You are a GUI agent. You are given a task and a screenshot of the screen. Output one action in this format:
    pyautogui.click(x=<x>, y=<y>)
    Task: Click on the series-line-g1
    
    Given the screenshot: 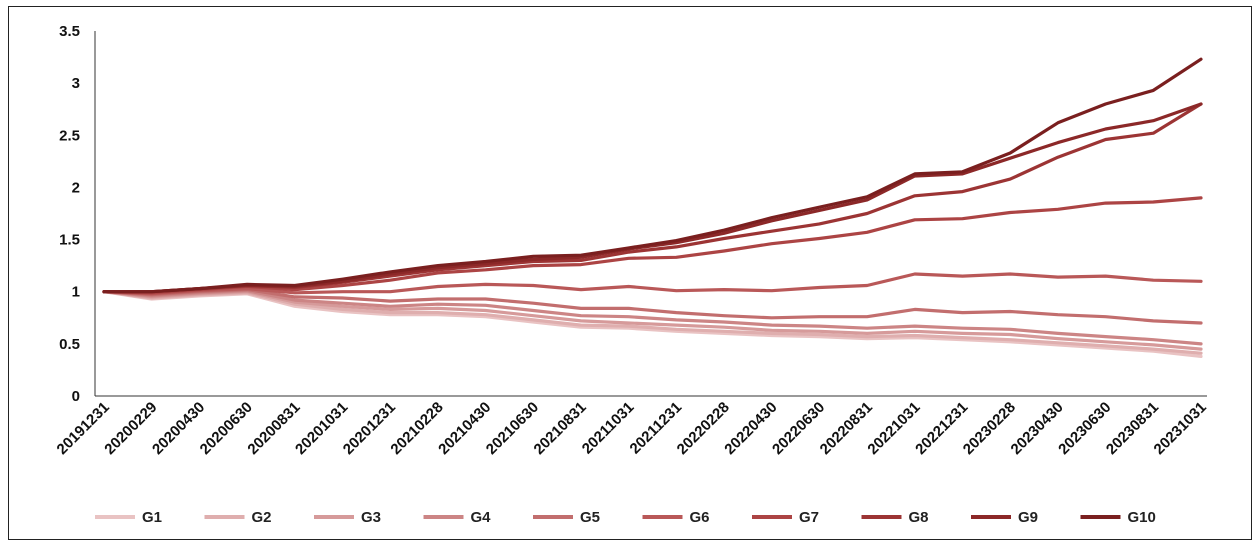 What is the action you would take?
    pyautogui.click(x=652, y=324)
    